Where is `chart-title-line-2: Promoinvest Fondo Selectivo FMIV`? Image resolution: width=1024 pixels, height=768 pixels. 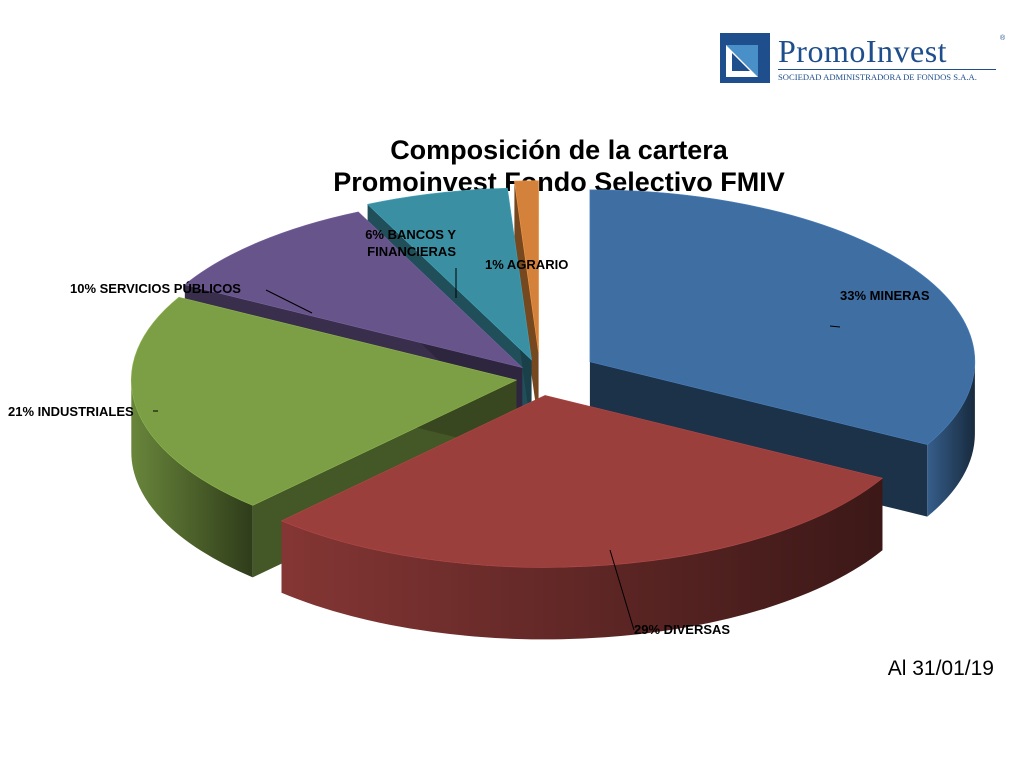
chart-title-line-2: Promoinvest Fondo Selectivo FMIV is located at coordinates (559, 182).